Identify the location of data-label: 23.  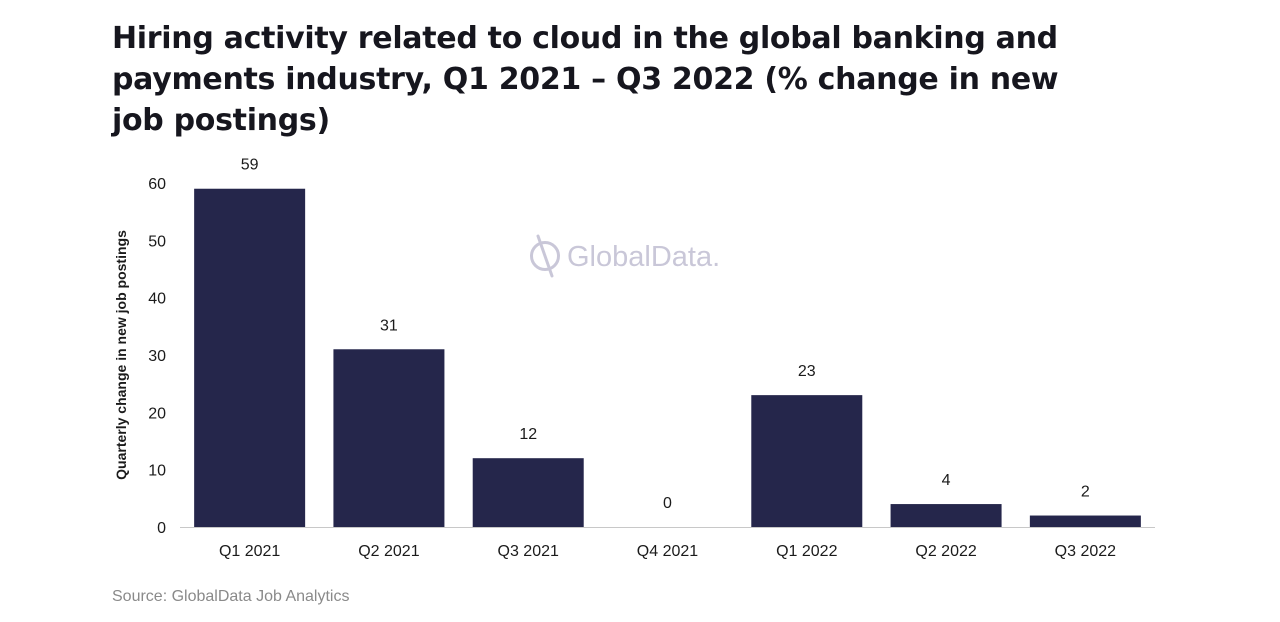
(807, 371).